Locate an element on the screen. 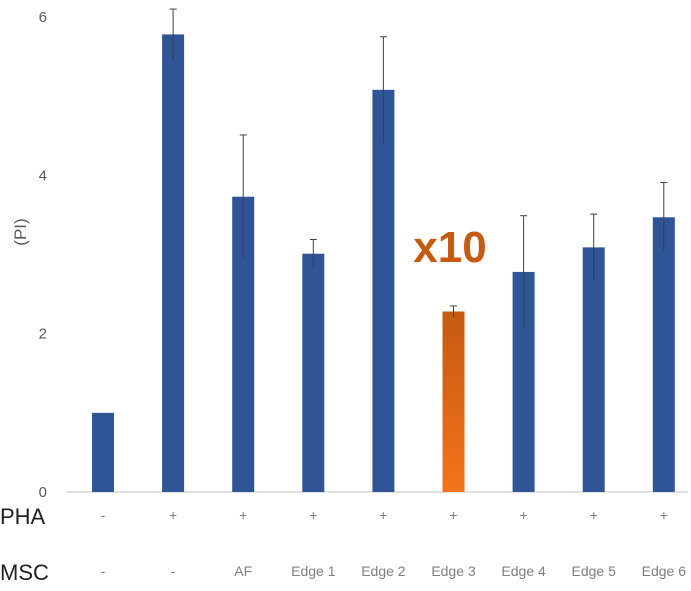 This screenshot has height=591, width=691. x10-annotation: x10 is located at coordinates (449, 247).